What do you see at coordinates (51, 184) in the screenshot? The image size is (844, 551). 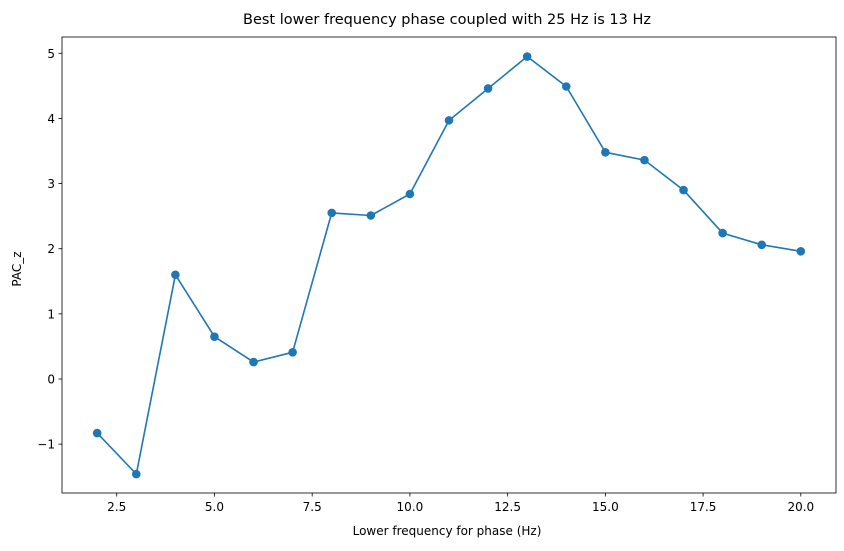 I see `y-tick-label: 3` at bounding box center [51, 184].